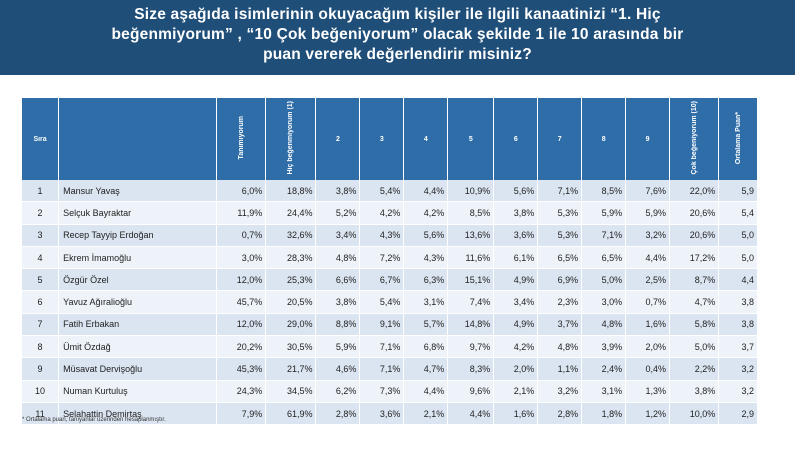 This screenshot has width=795, height=450. I want to click on value-cell: 3,9%, so click(604, 347).